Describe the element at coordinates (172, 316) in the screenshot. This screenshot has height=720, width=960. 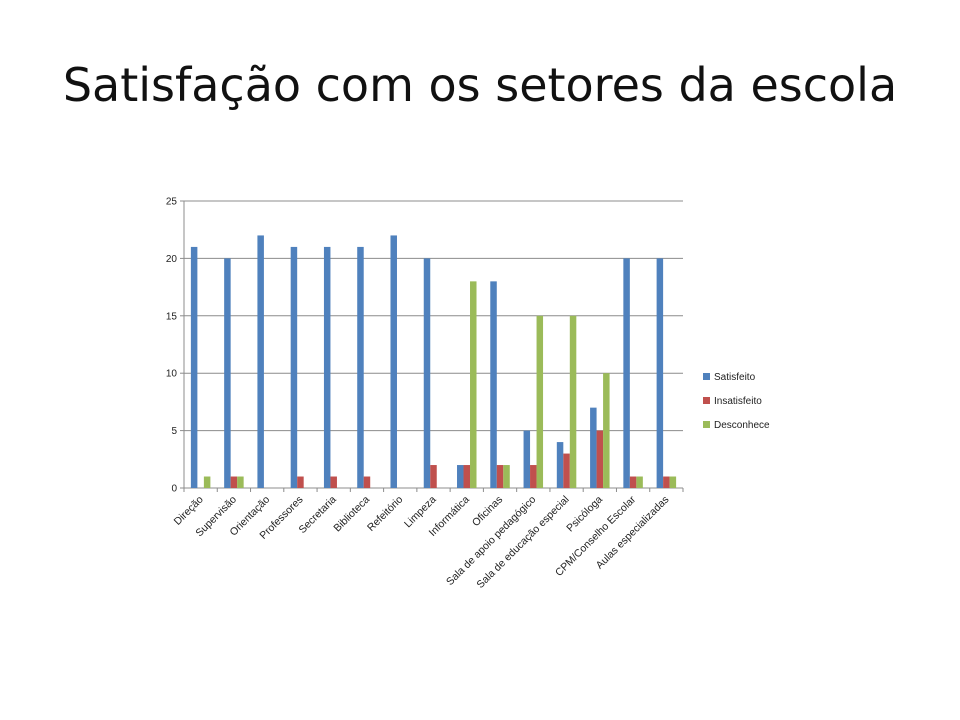
I see `y-tick-label: 15` at that location.